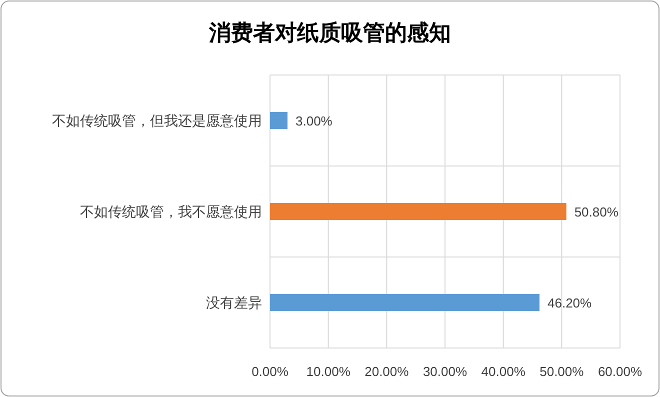 The image size is (660, 397). I want to click on chart-title: 消费者对纸质吸管的感知, so click(329, 32).